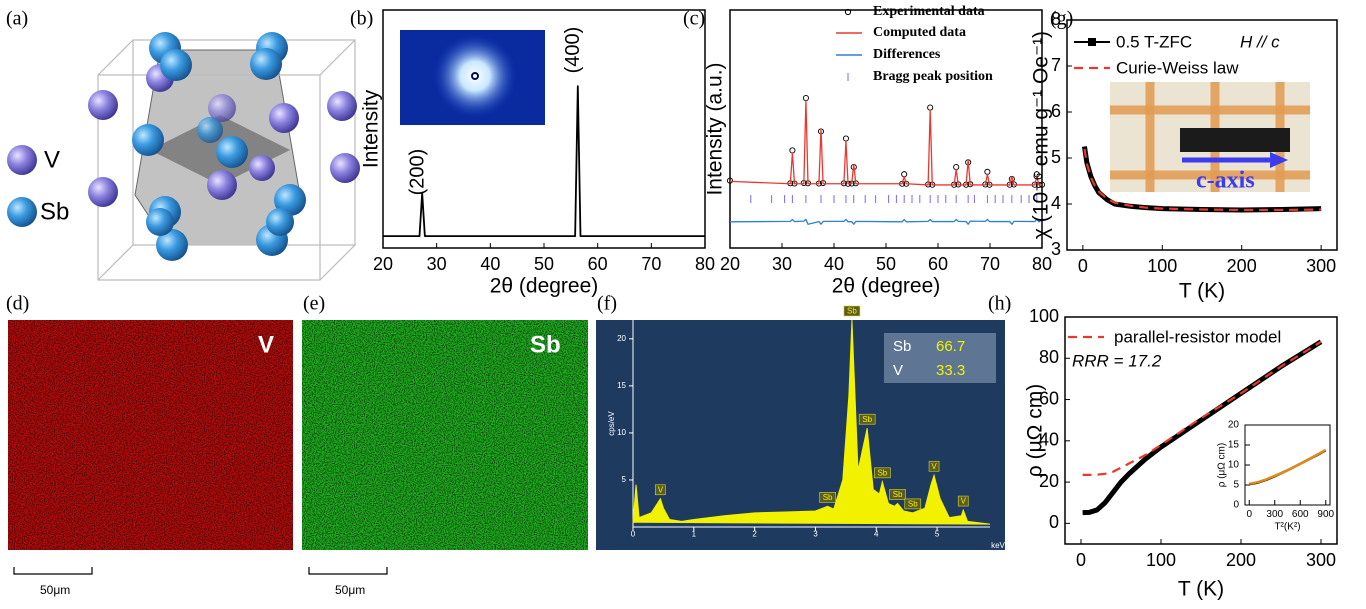  What do you see at coordinates (54, 211) in the screenshot?
I see `legend-label: Sb` at bounding box center [54, 211].